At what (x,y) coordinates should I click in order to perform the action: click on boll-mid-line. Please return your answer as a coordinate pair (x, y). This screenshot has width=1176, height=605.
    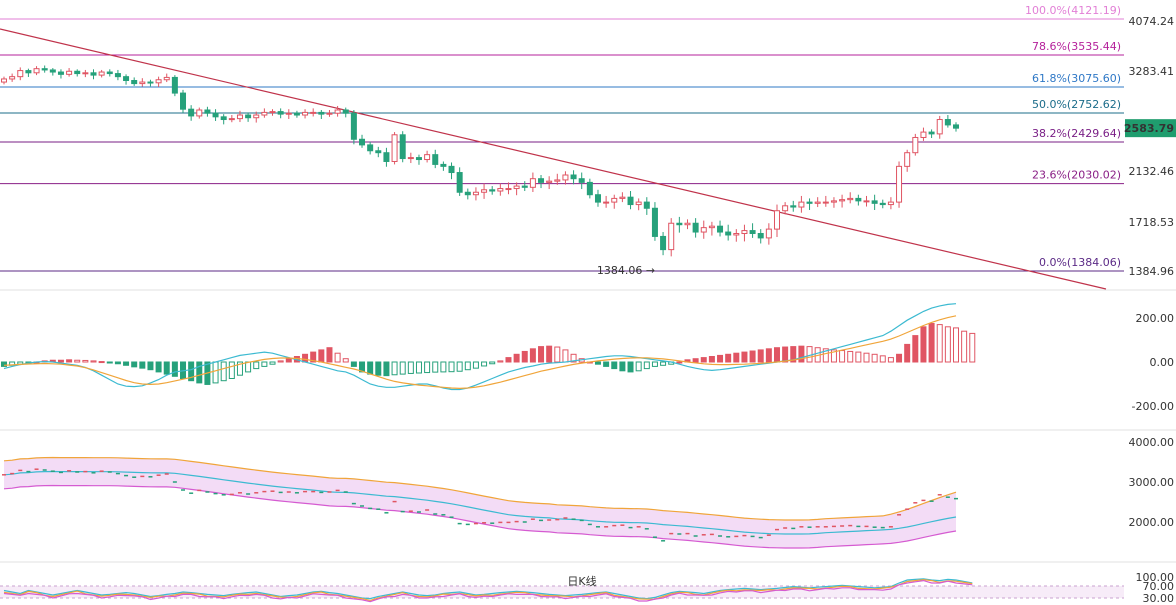
    Looking at the image, I should click on (480, 502).